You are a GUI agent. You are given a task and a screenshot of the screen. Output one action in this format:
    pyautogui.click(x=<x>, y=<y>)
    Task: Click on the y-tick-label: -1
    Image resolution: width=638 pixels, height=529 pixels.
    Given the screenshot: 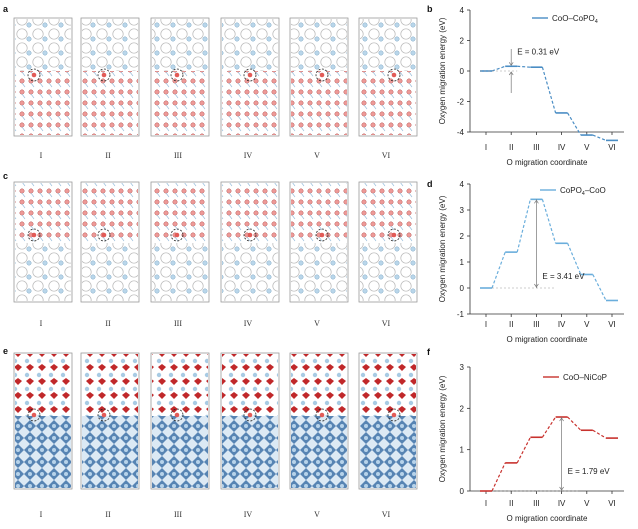 What is the action you would take?
    pyautogui.click(x=461, y=314)
    